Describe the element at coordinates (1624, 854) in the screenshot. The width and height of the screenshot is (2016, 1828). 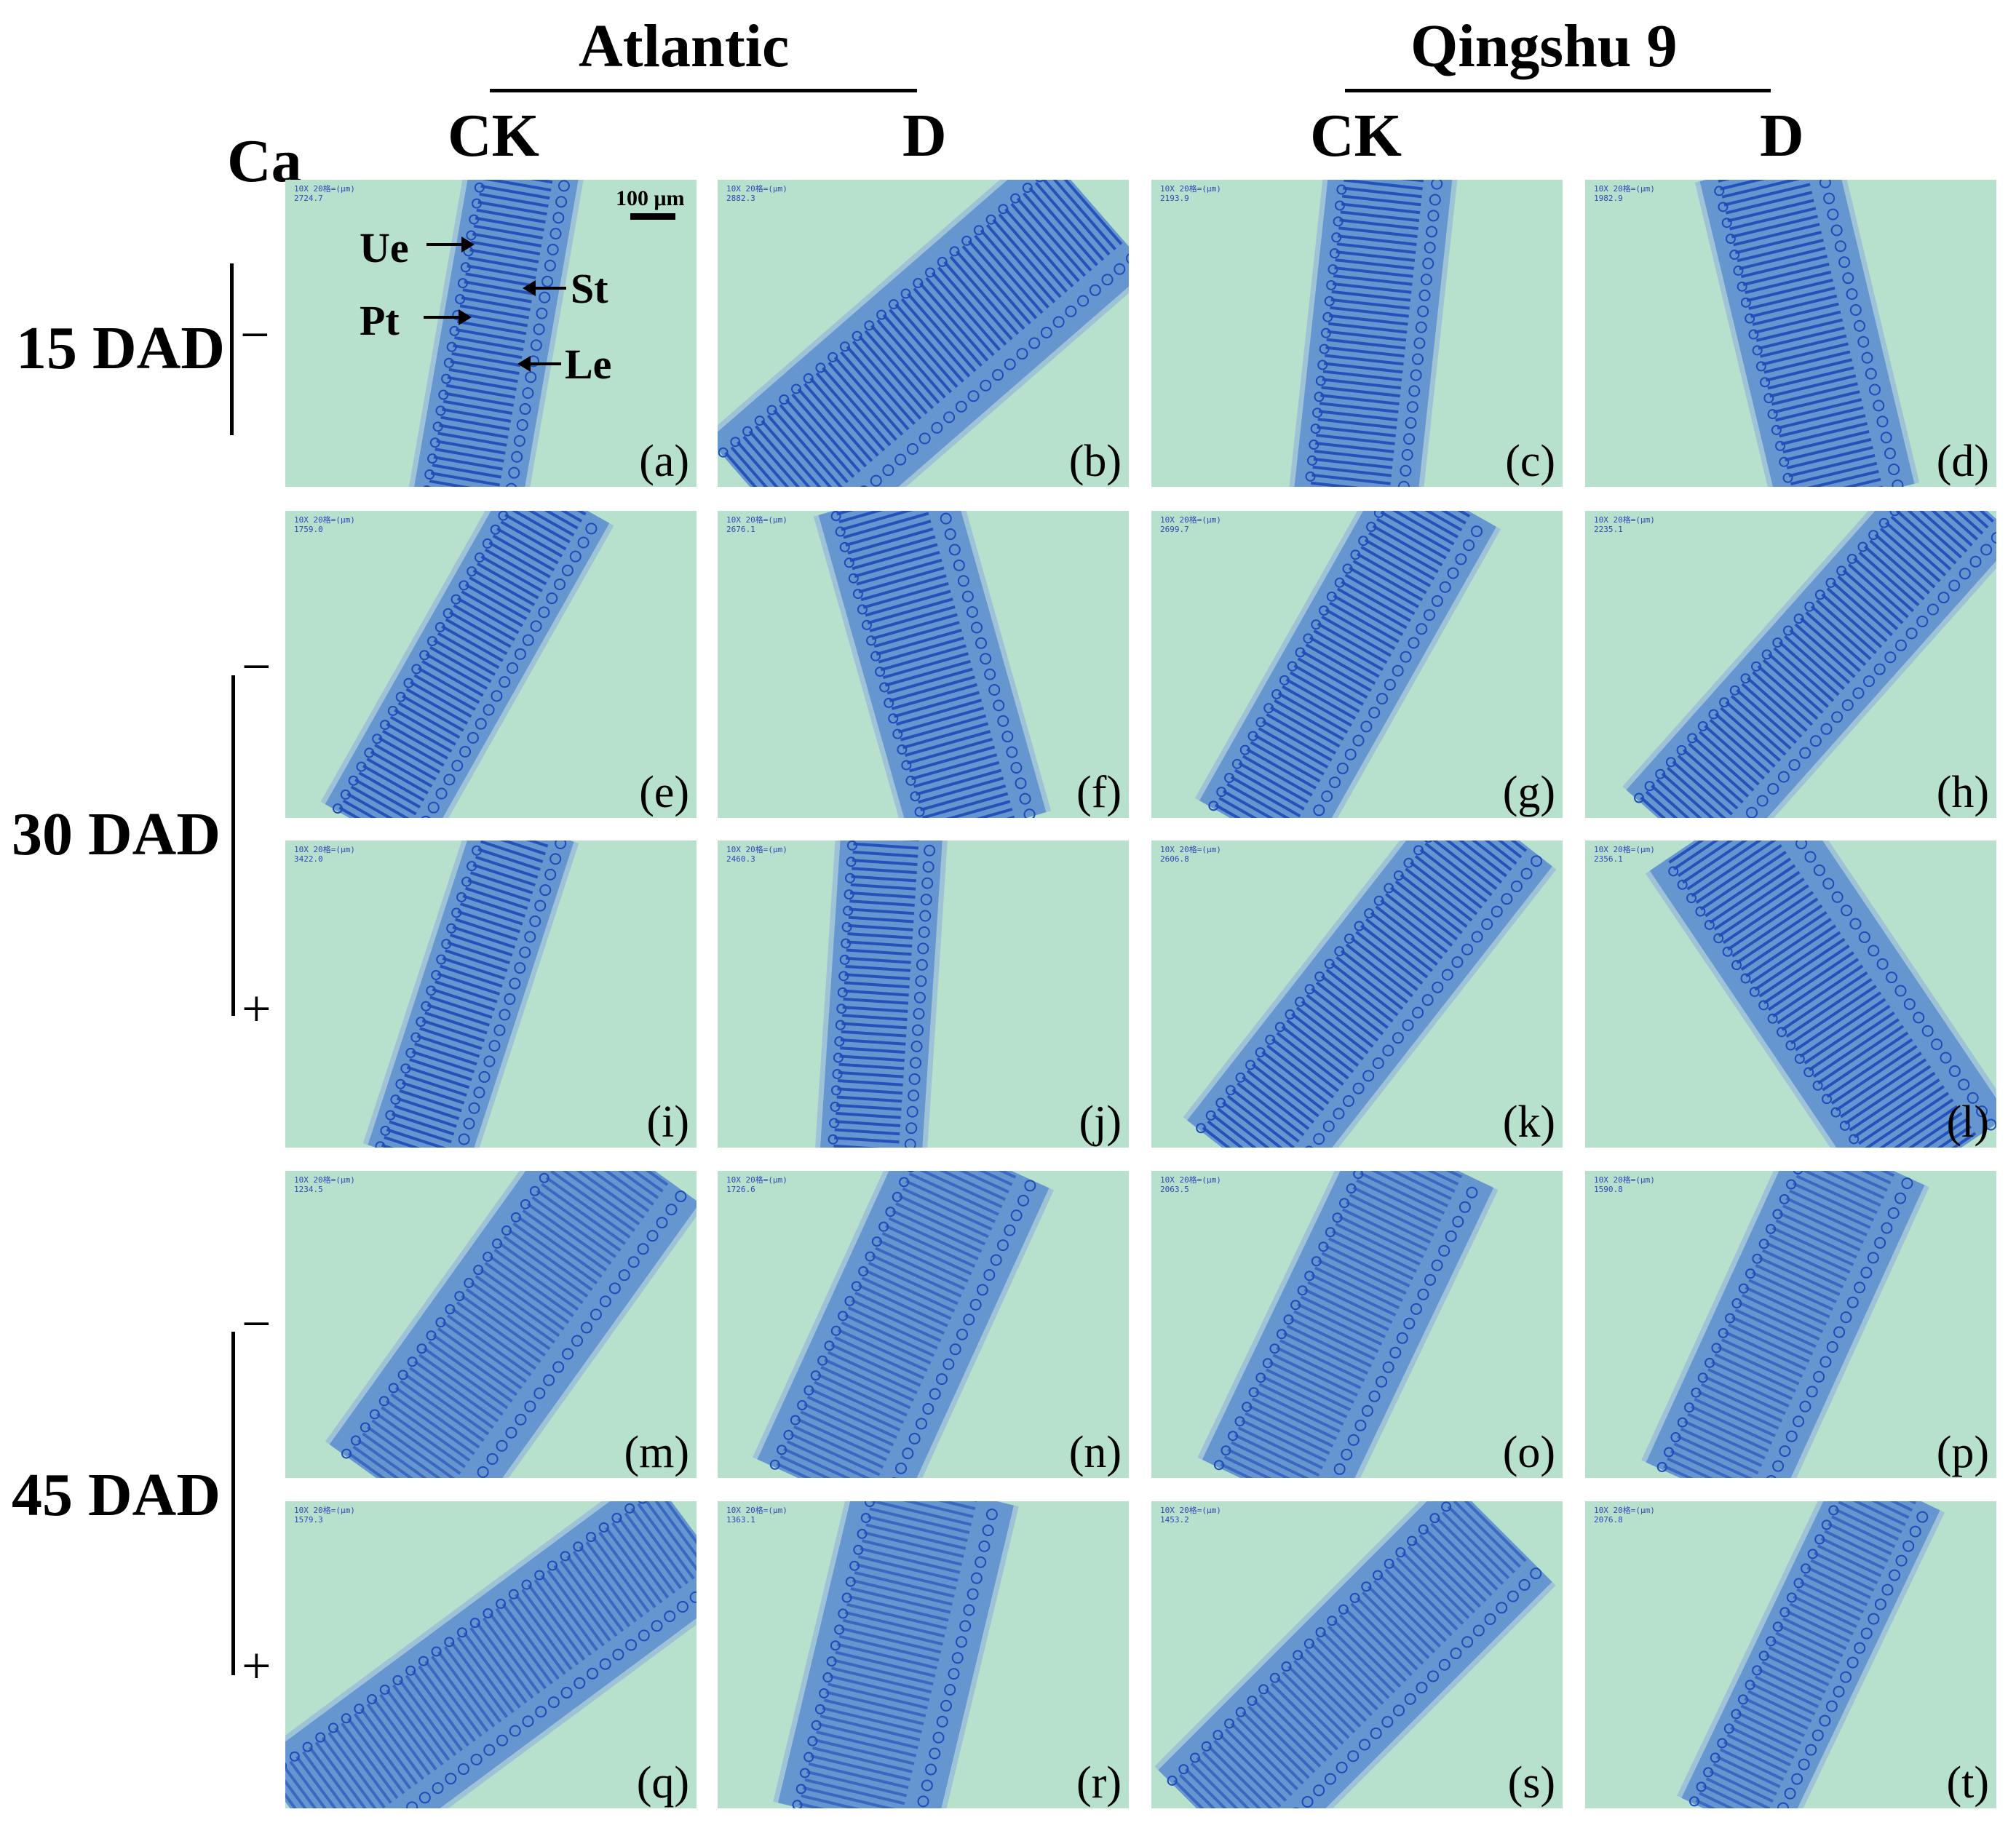
I see `panel-magnification-text: 10X 20格=(μm) 2356.1` at that location.